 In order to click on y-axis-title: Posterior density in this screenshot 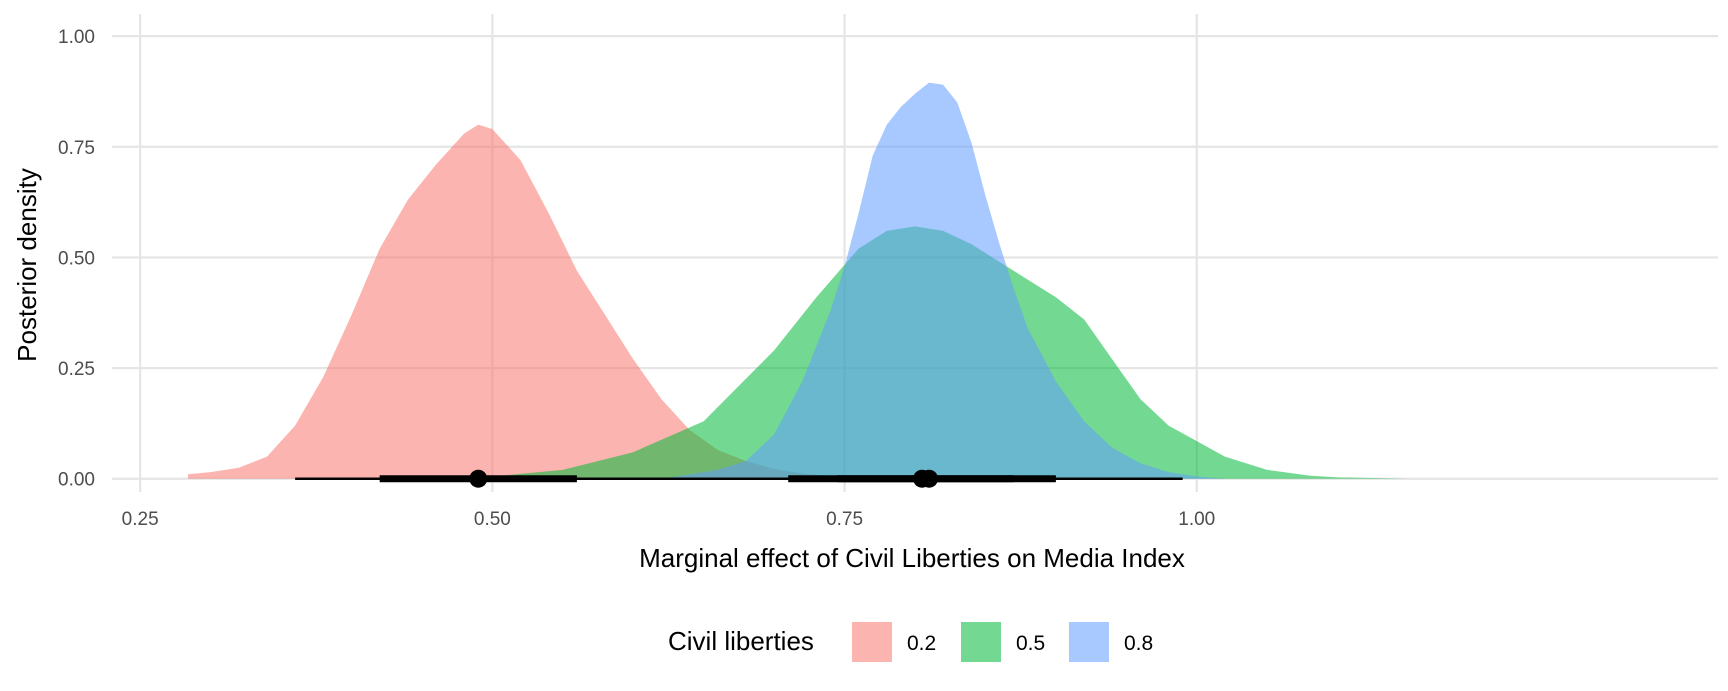, I will do `click(27, 265)`.